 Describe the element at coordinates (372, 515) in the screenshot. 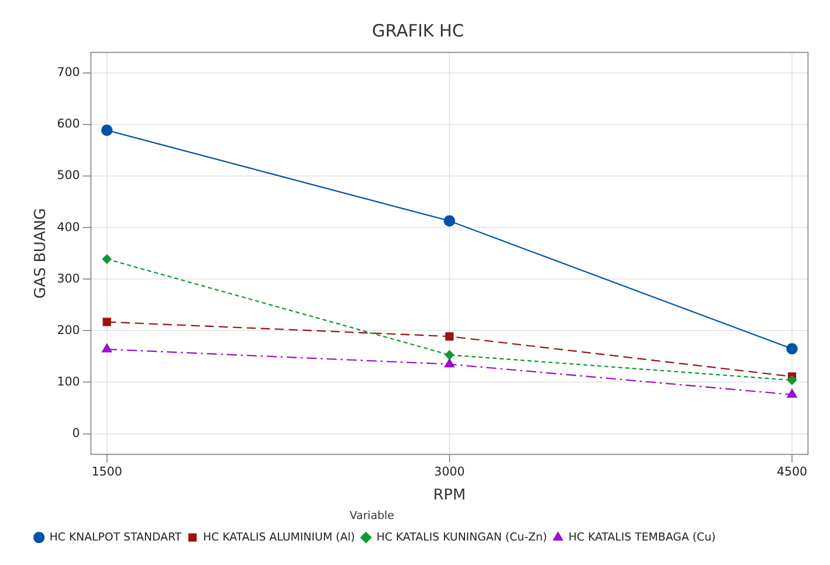

I see `legend-title: Variable` at that location.